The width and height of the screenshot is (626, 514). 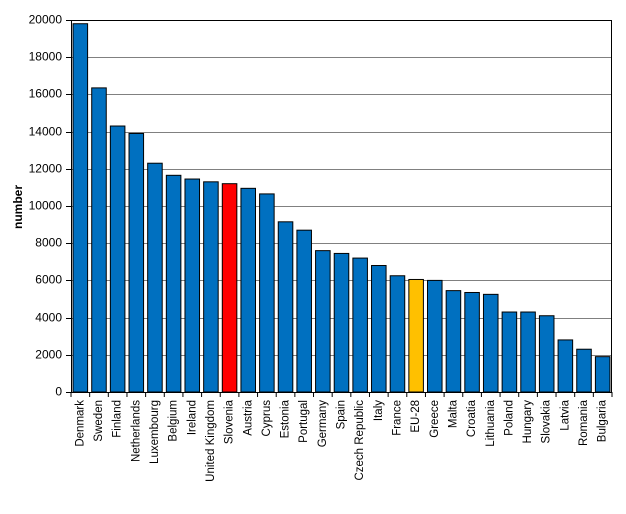 What do you see at coordinates (435, 336) in the screenshot?
I see `bar-greece` at bounding box center [435, 336].